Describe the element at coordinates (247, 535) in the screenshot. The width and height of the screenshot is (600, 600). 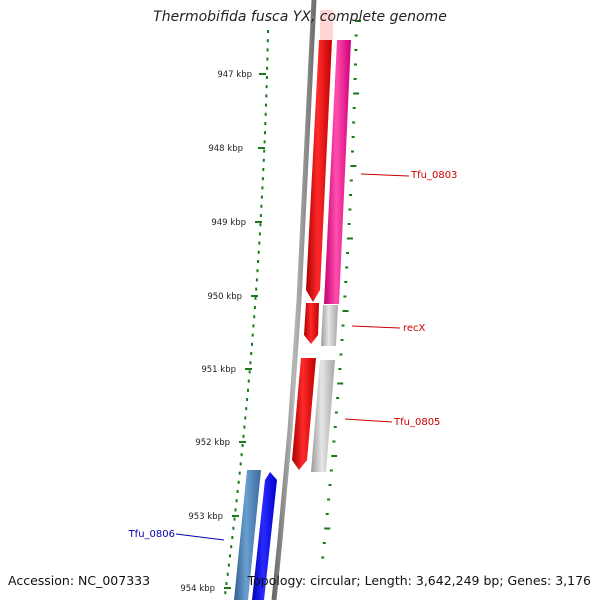
I see `gene-bar-tfu0806` at that location.